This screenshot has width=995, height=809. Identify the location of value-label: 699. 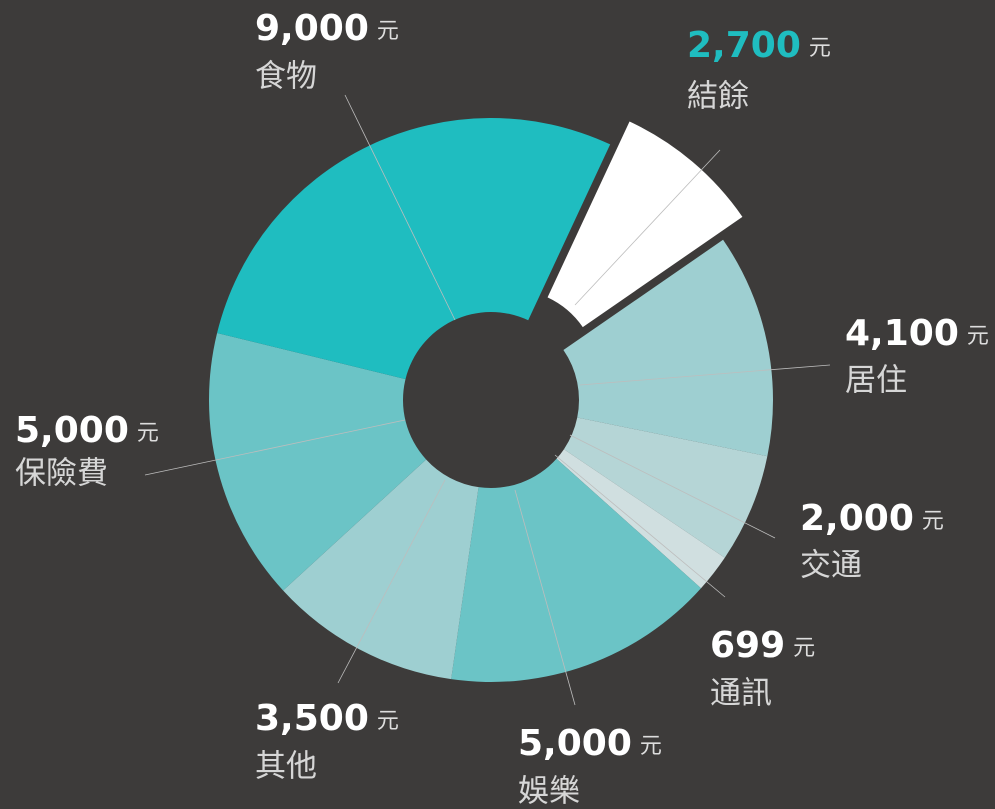
(747, 645).